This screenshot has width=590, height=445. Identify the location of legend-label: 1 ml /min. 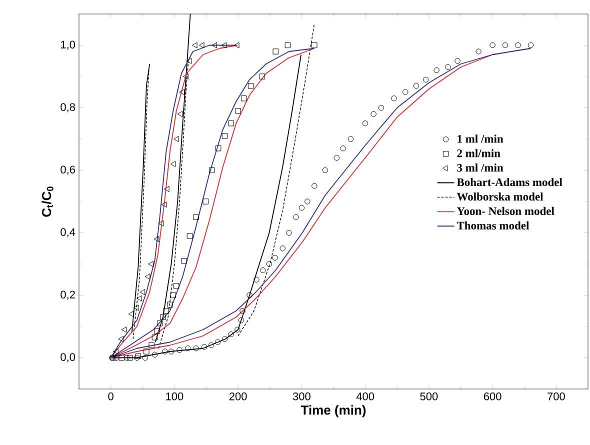
(481, 138).